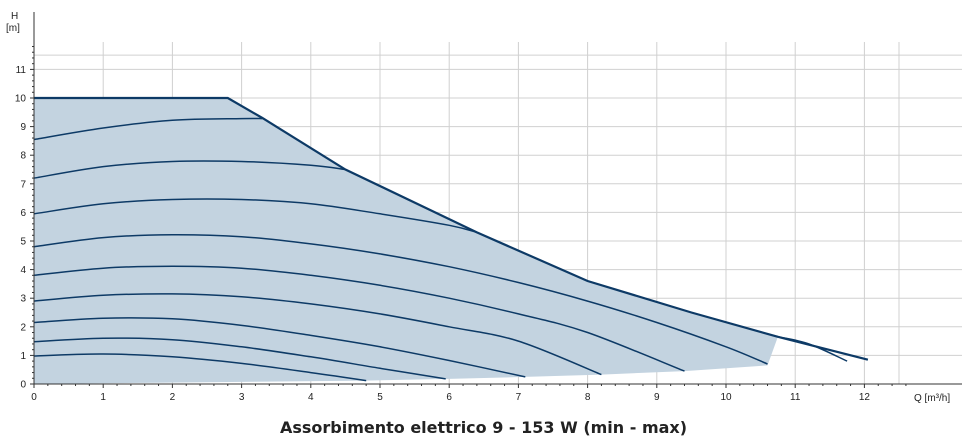 Image resolution: width=967 pixels, height=441 pixels. I want to click on y-axis-unit: [m], so click(13, 28).